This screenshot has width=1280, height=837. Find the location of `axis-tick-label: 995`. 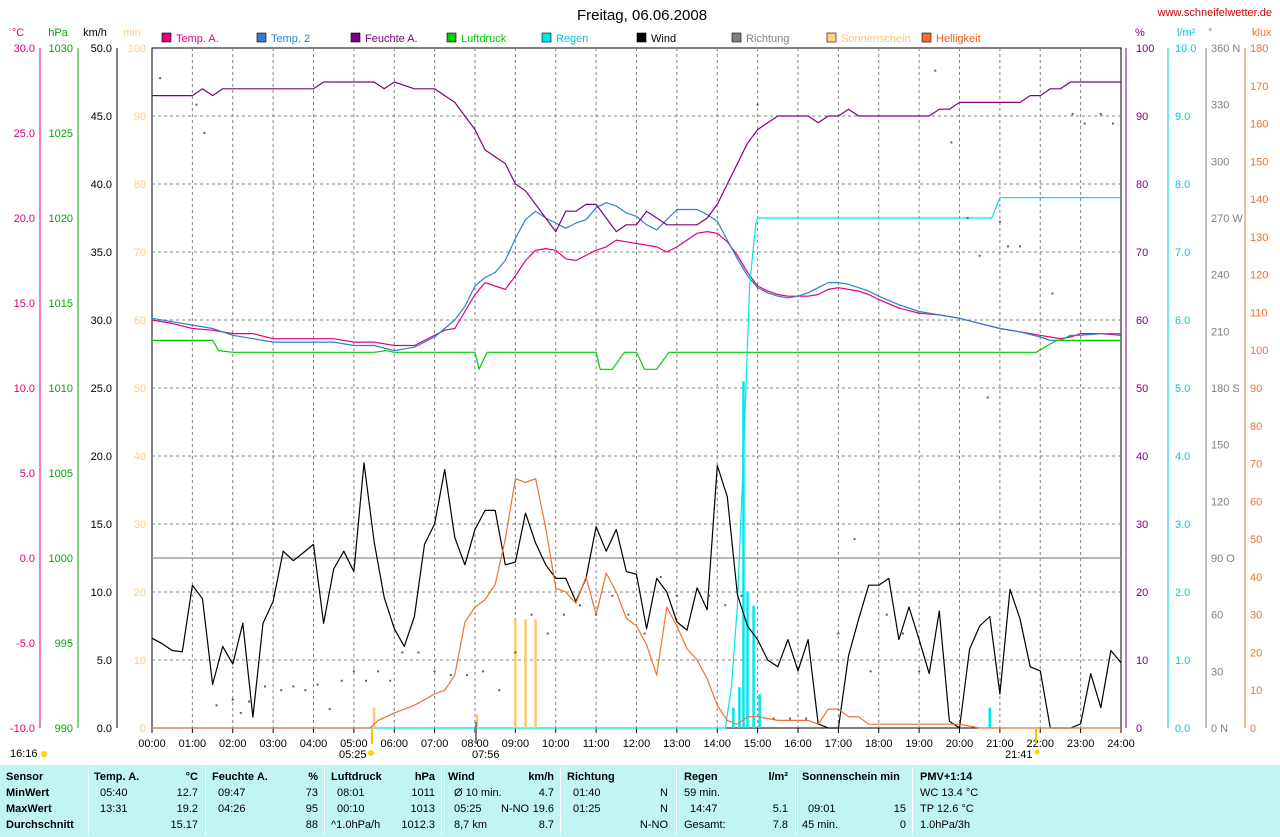

axis-tick-label: 995 is located at coordinates (64, 644).